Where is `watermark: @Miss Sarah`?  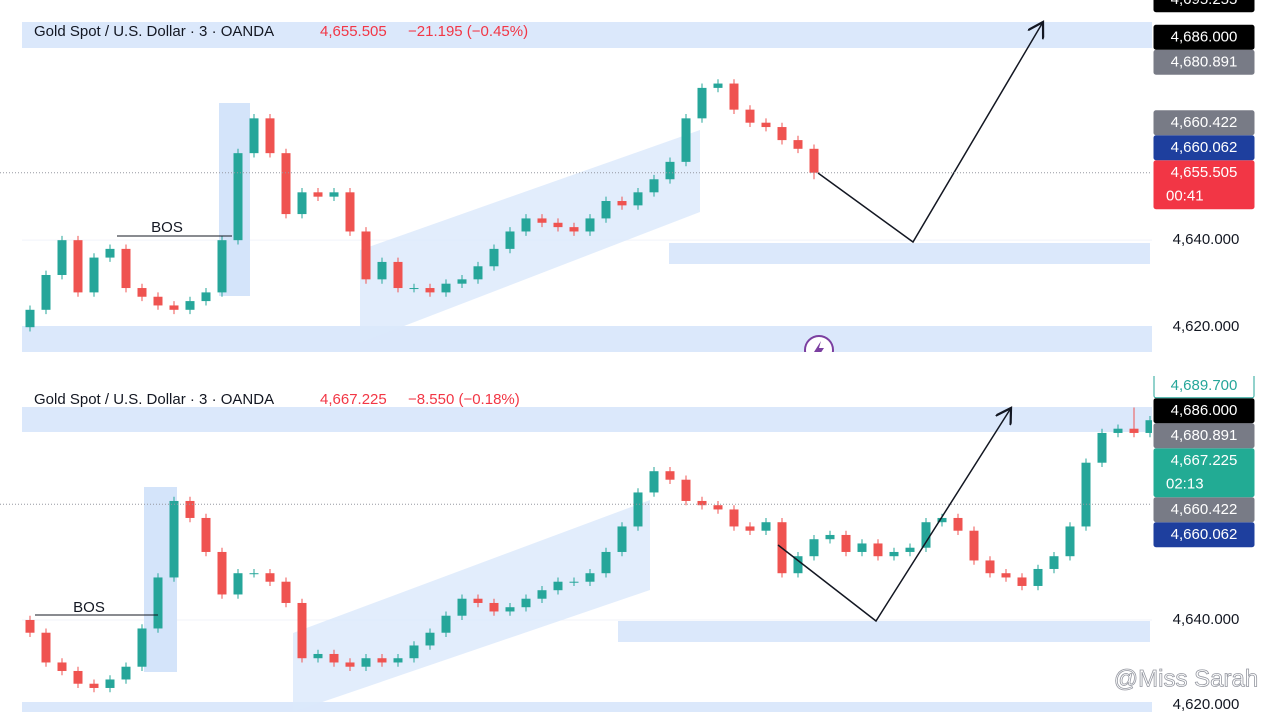
watermark: @Miss Sarah is located at coordinates (1186, 678).